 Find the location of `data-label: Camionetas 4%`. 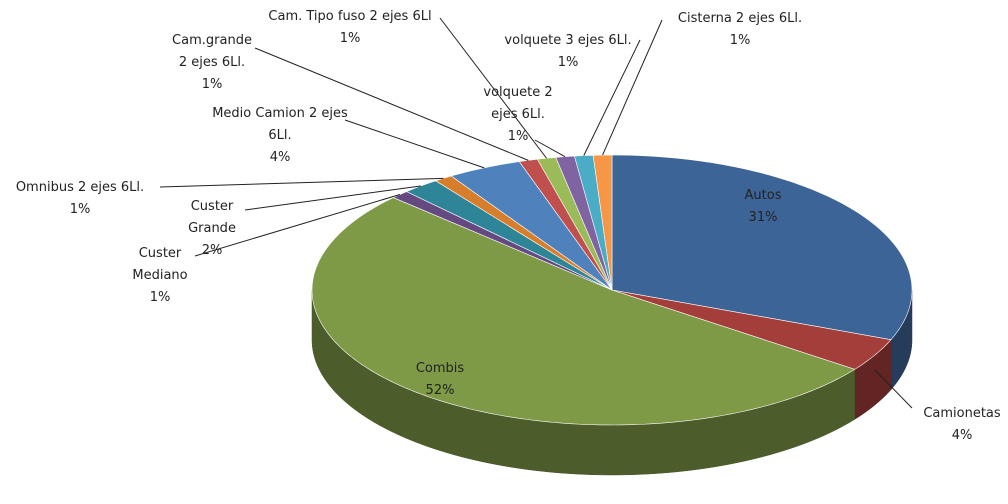

data-label: Camionetas 4% is located at coordinates (960, 425).